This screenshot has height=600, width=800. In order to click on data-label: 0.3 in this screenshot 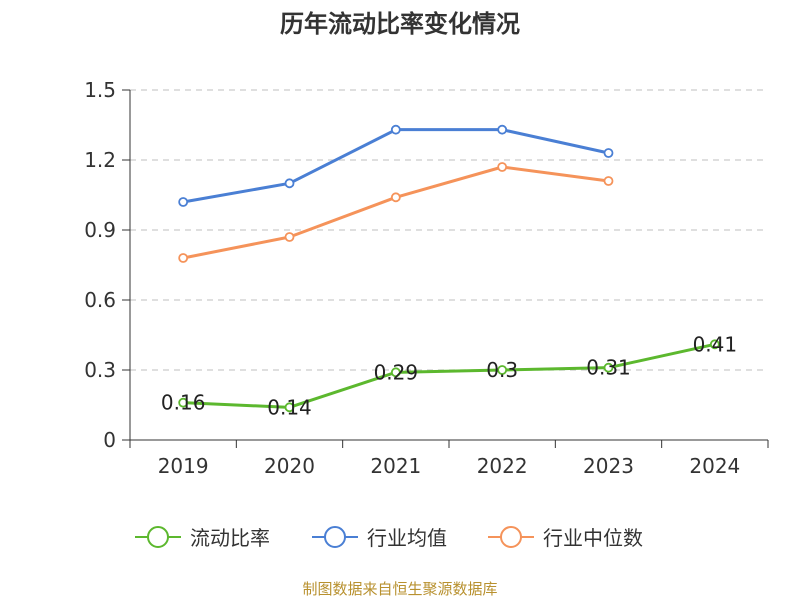, I will do `click(502, 370)`.